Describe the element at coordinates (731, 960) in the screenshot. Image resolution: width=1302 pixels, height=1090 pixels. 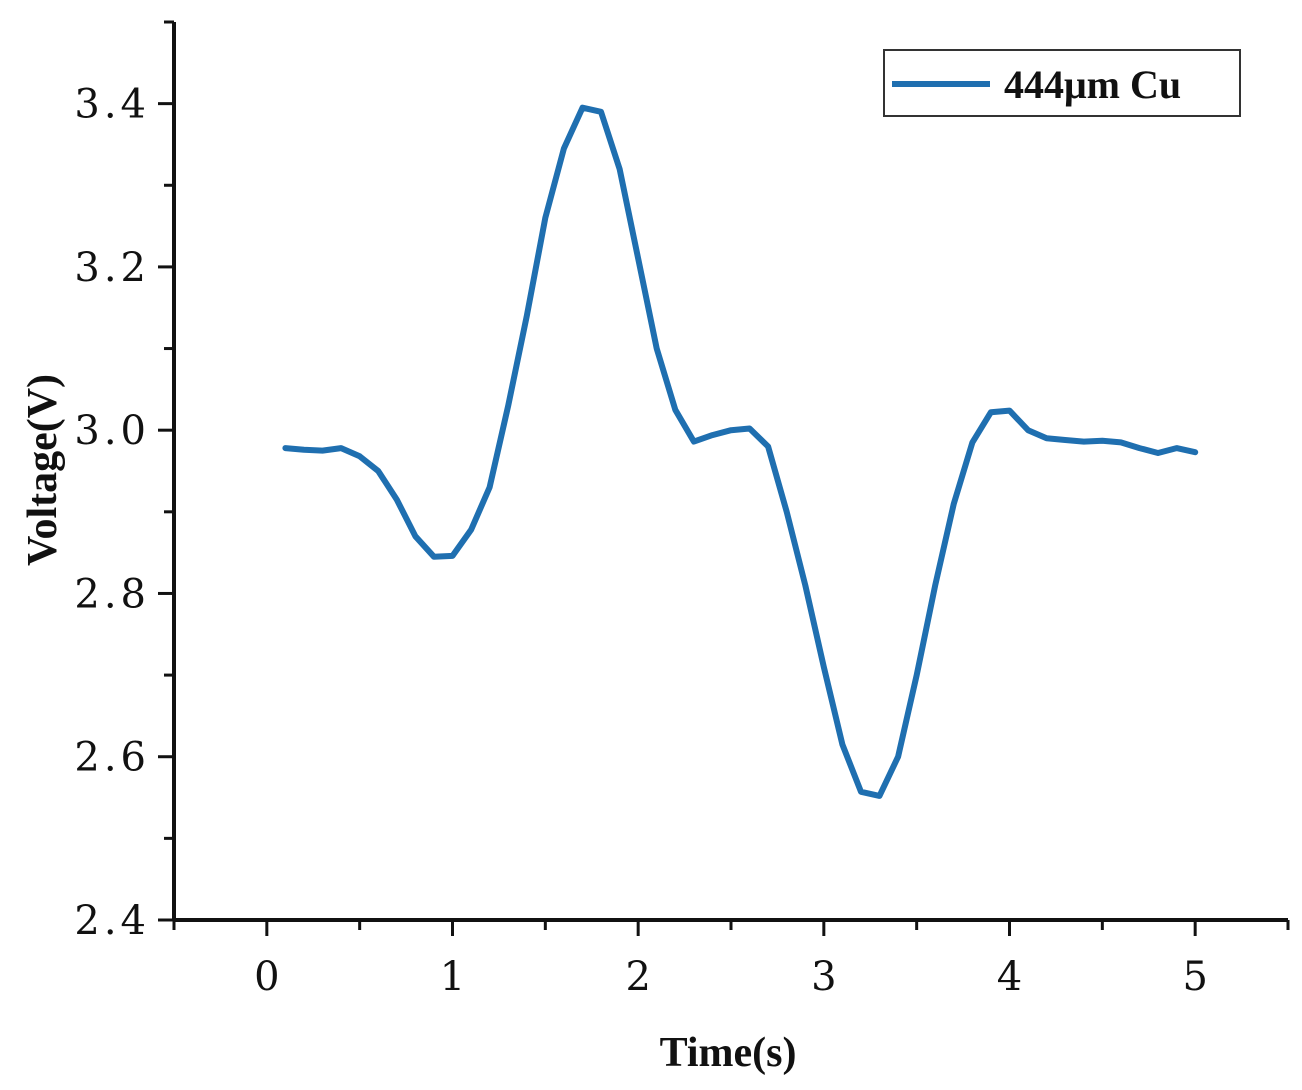
I see `x-axis-ticks: 0 1 2 3 4 5` at that location.